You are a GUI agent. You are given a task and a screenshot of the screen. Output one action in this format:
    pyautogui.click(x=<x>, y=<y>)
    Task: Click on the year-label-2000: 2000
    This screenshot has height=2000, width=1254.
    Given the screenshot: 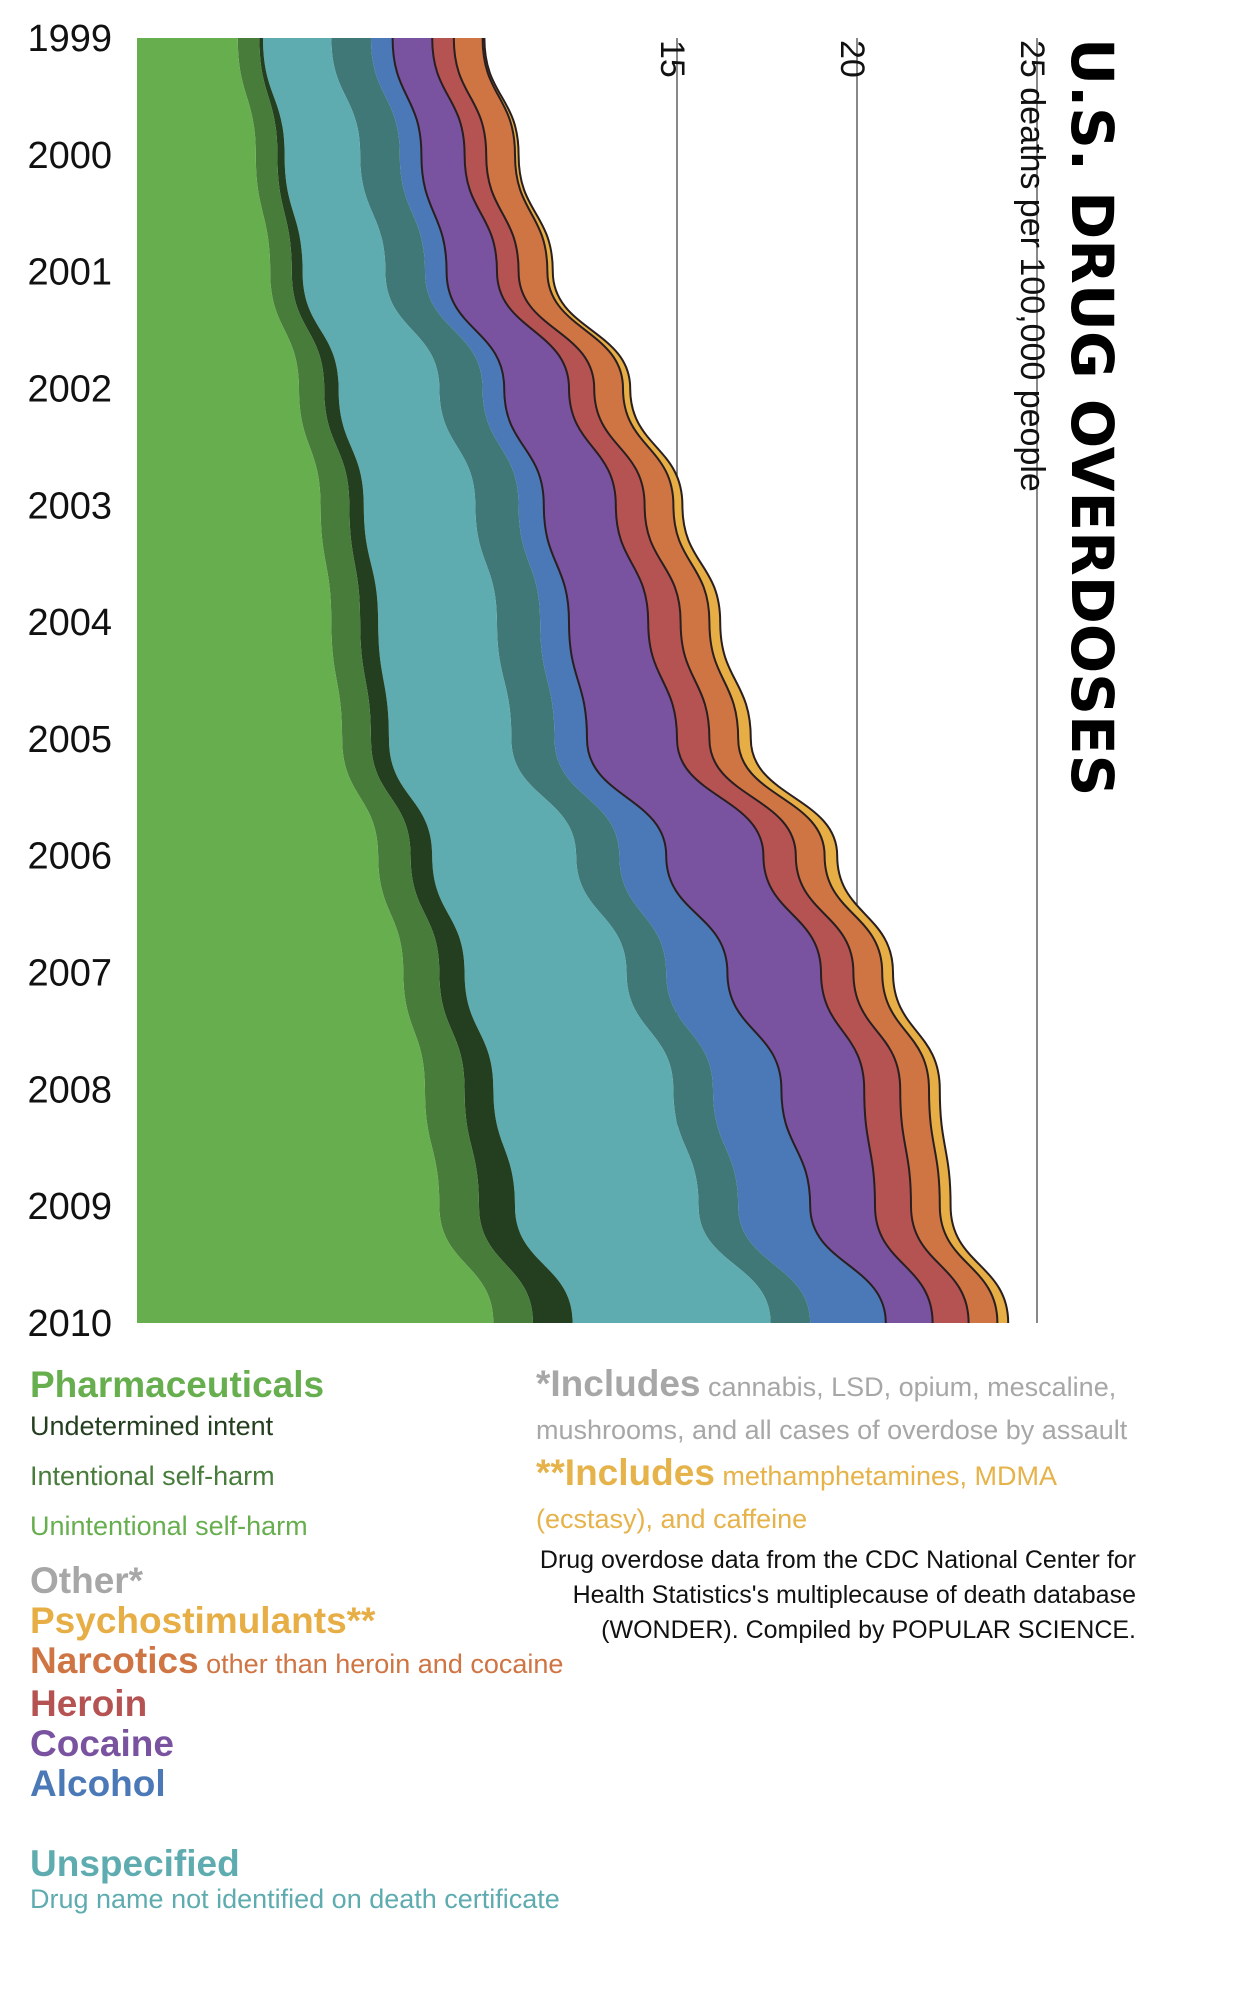 What is the action you would take?
    pyautogui.click(x=69, y=156)
    